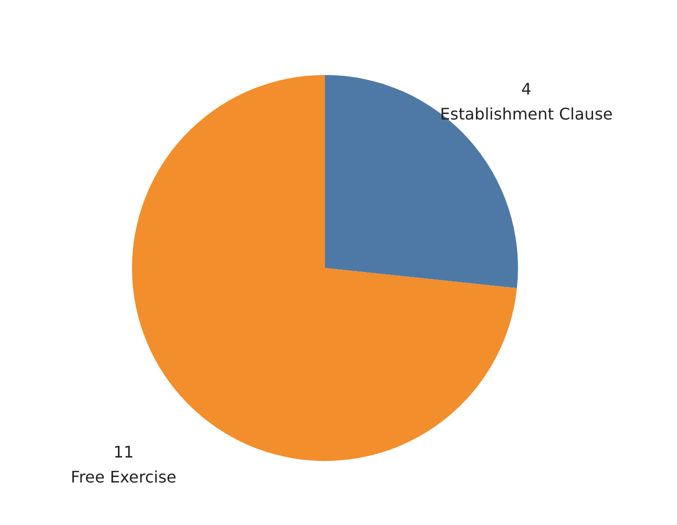 The height and width of the screenshot is (525, 677). Describe the element at coordinates (526, 114) in the screenshot. I see `slice-label: Establishment Clause` at that location.